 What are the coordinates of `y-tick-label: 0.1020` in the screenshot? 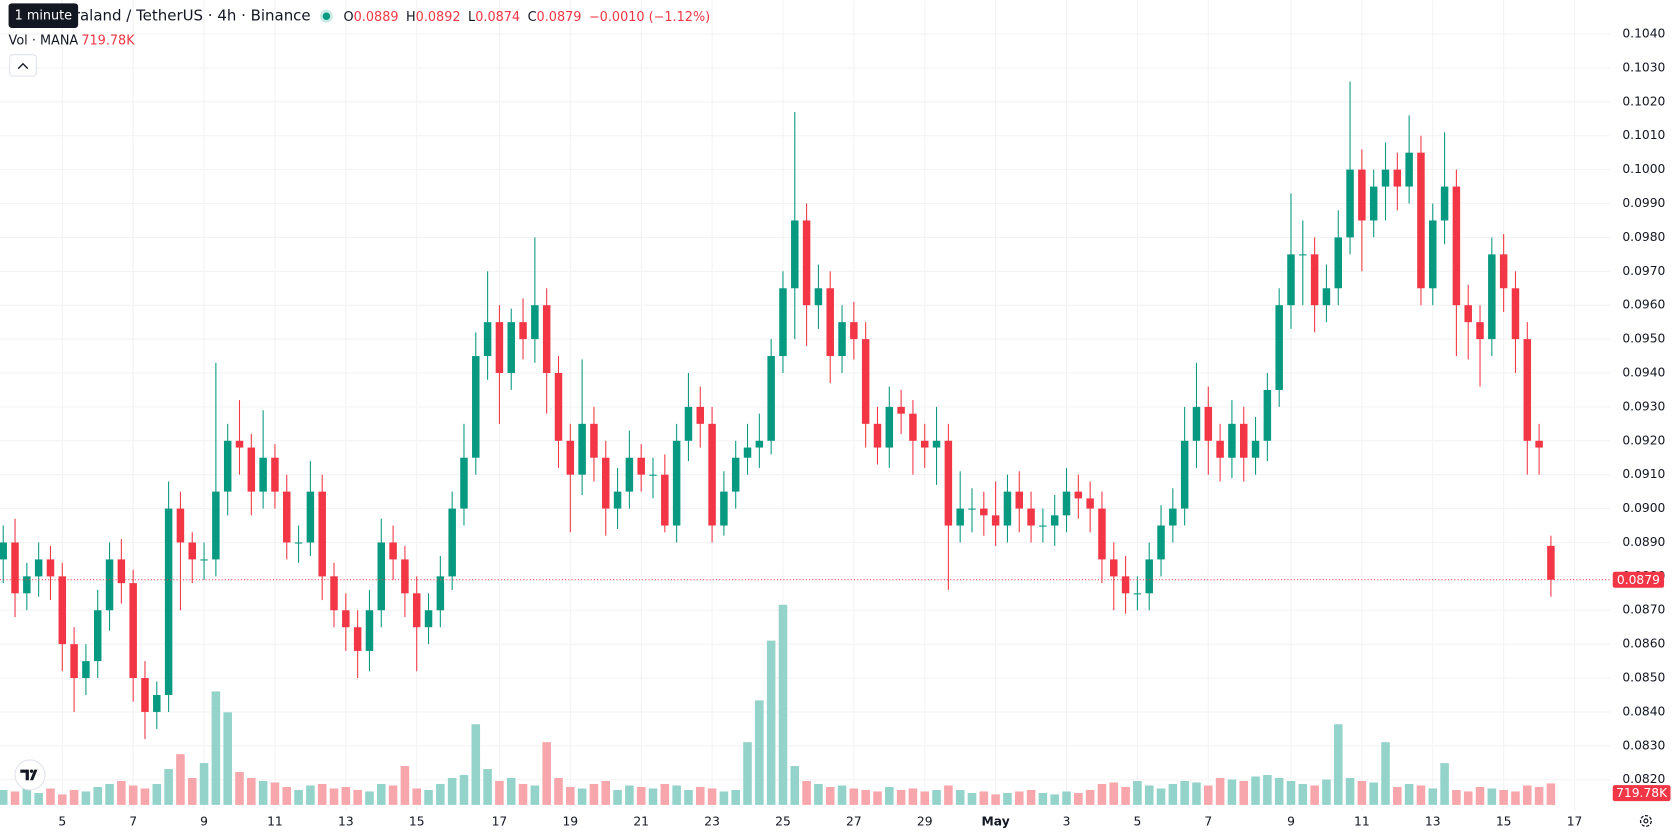 It's located at (1643, 101).